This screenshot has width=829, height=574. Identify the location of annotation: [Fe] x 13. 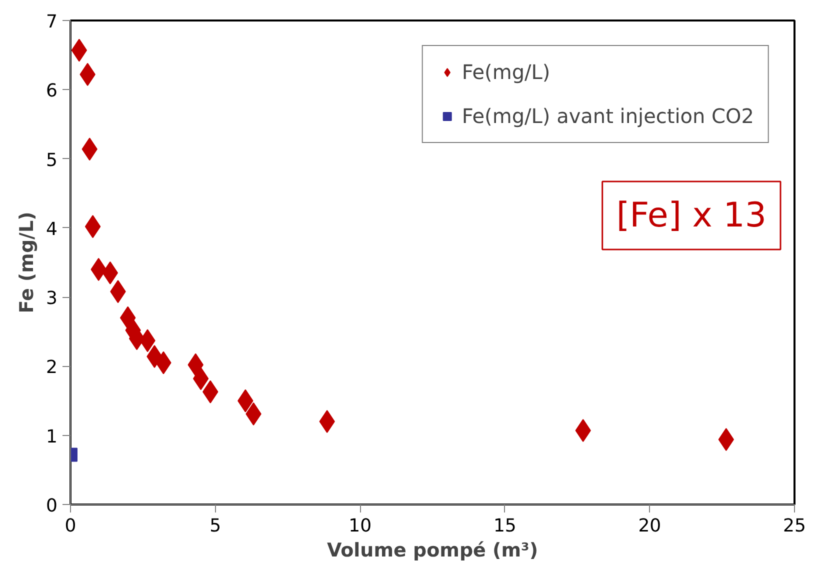
(691, 216).